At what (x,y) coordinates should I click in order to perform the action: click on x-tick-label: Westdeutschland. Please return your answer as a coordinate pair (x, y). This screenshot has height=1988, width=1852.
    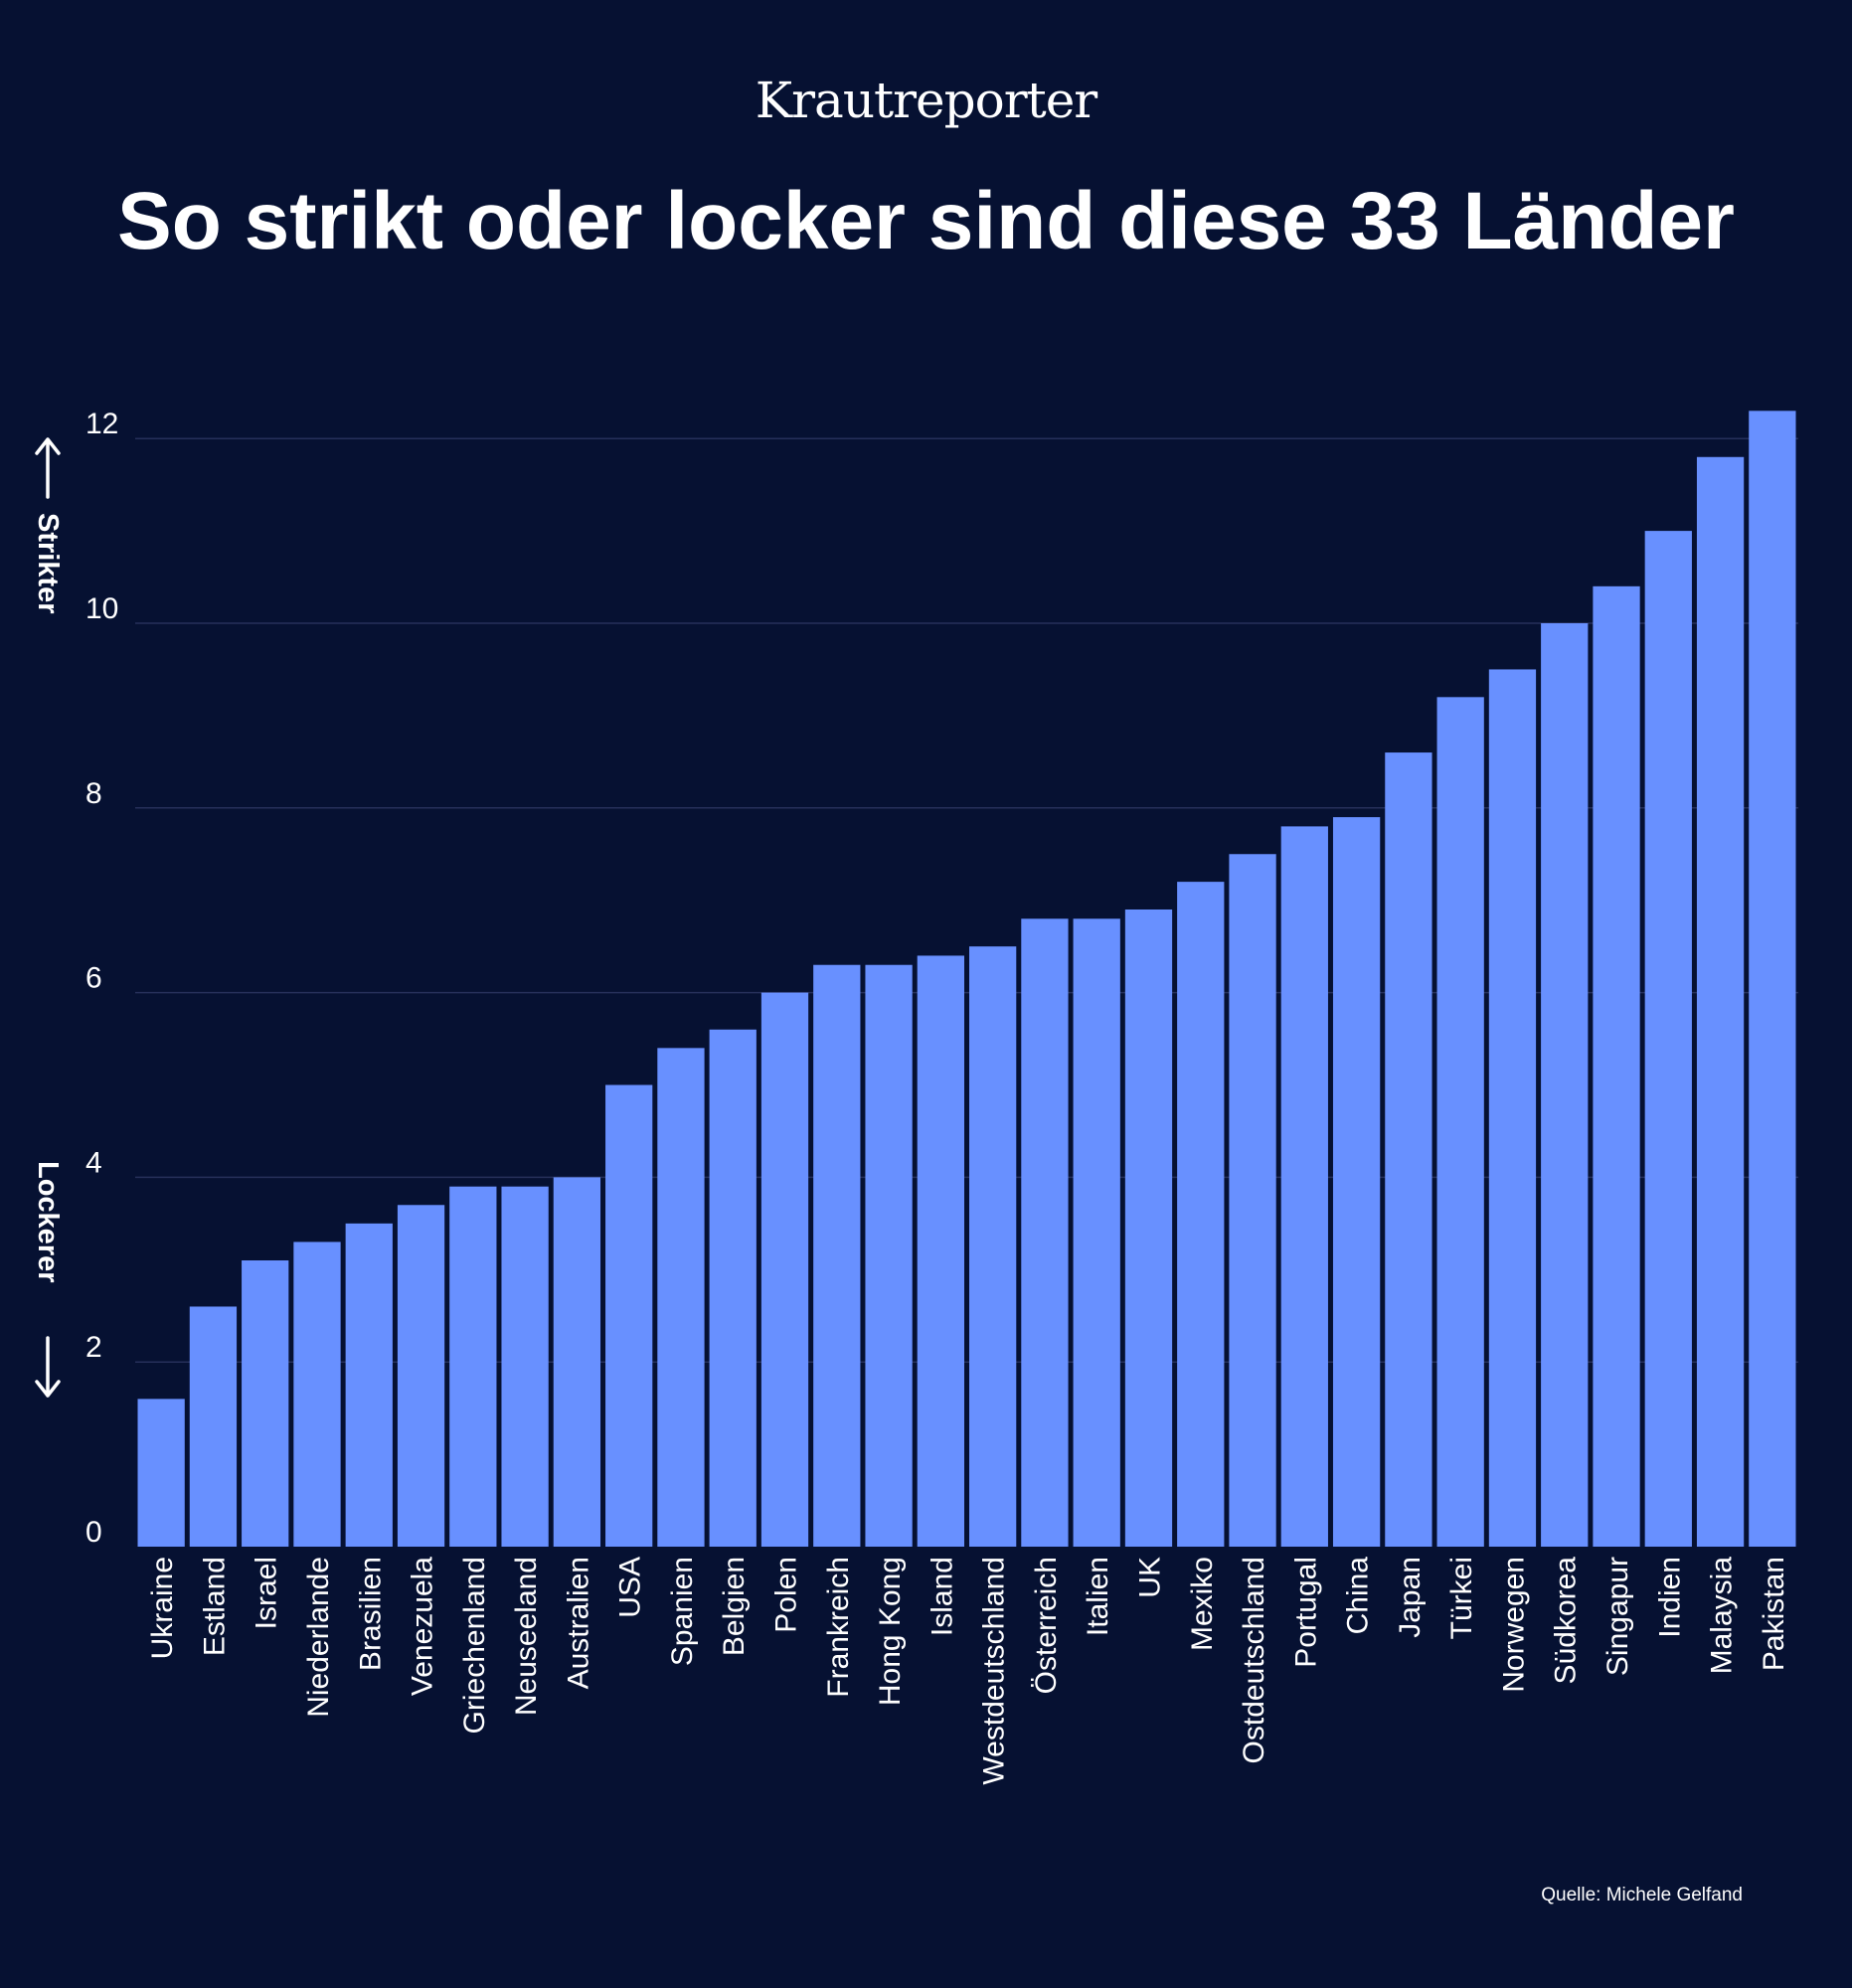
    Looking at the image, I should click on (994, 1671).